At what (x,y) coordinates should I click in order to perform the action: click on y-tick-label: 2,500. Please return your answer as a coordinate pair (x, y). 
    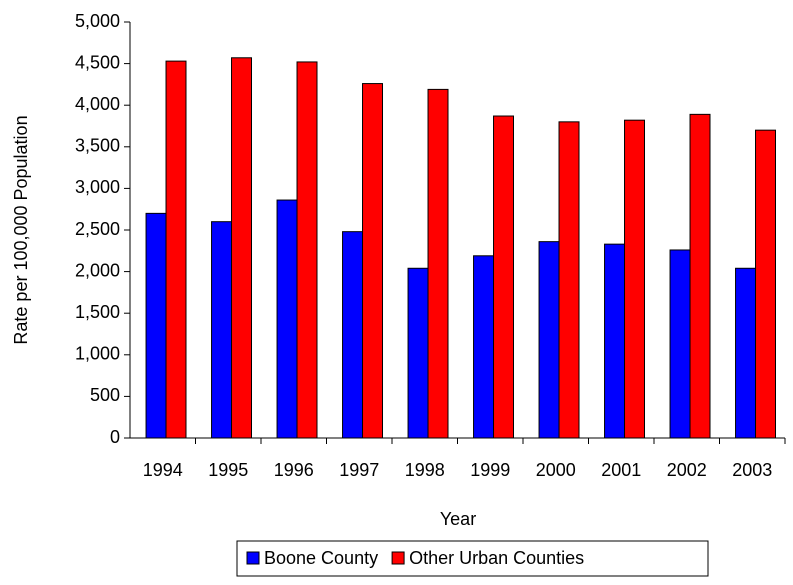
    Looking at the image, I should click on (97, 229).